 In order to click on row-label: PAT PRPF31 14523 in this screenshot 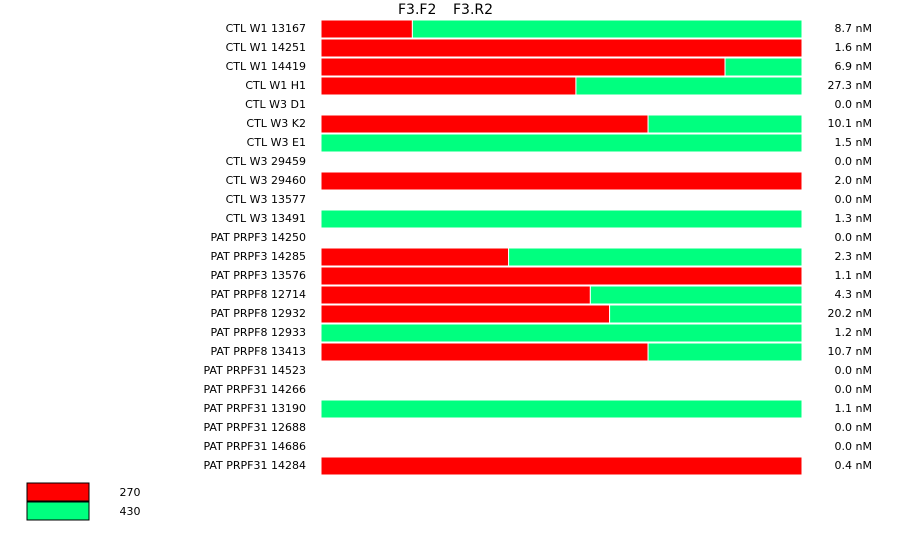, I will do `click(254, 370)`.